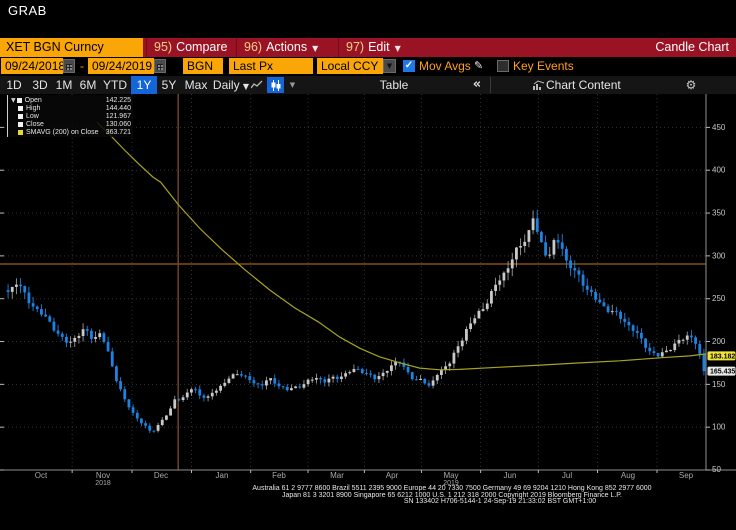 The width and height of the screenshot is (736, 530). I want to click on chart-type-dropdown-arrow: ▼, so click(292, 85).